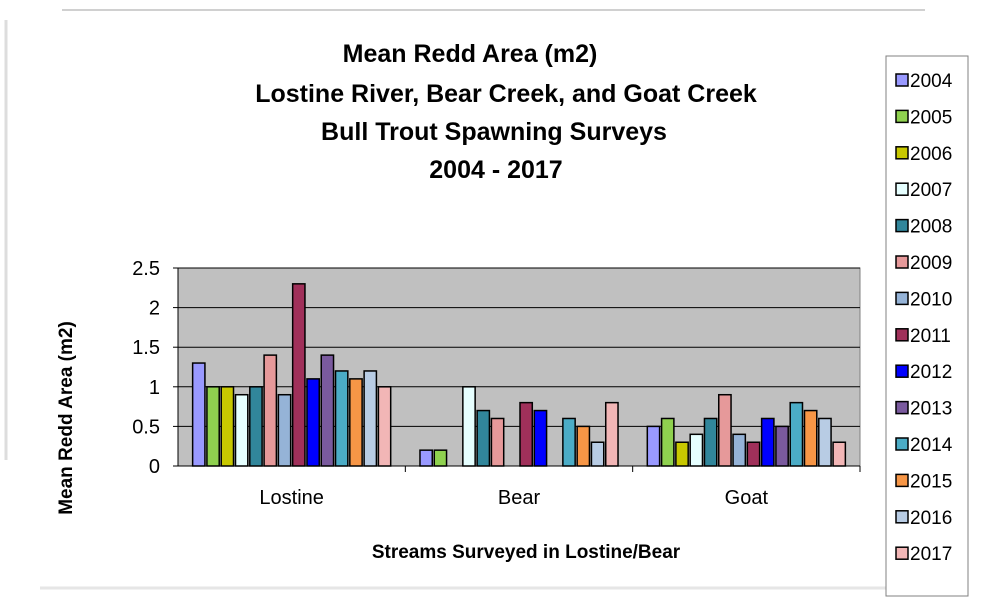 This screenshot has height=597, width=984. I want to click on bar-2015-goat, so click(810, 438).